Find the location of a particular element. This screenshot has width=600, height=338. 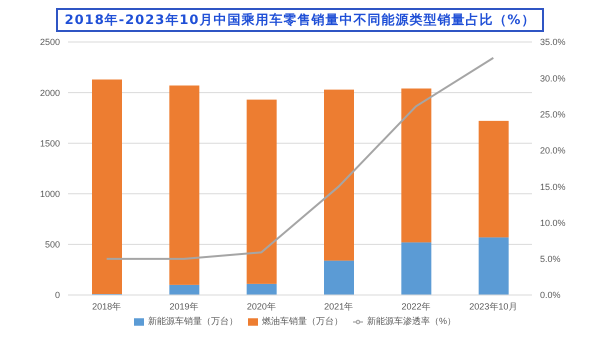

y2-tick-label: 5.0% is located at coordinates (550, 259).